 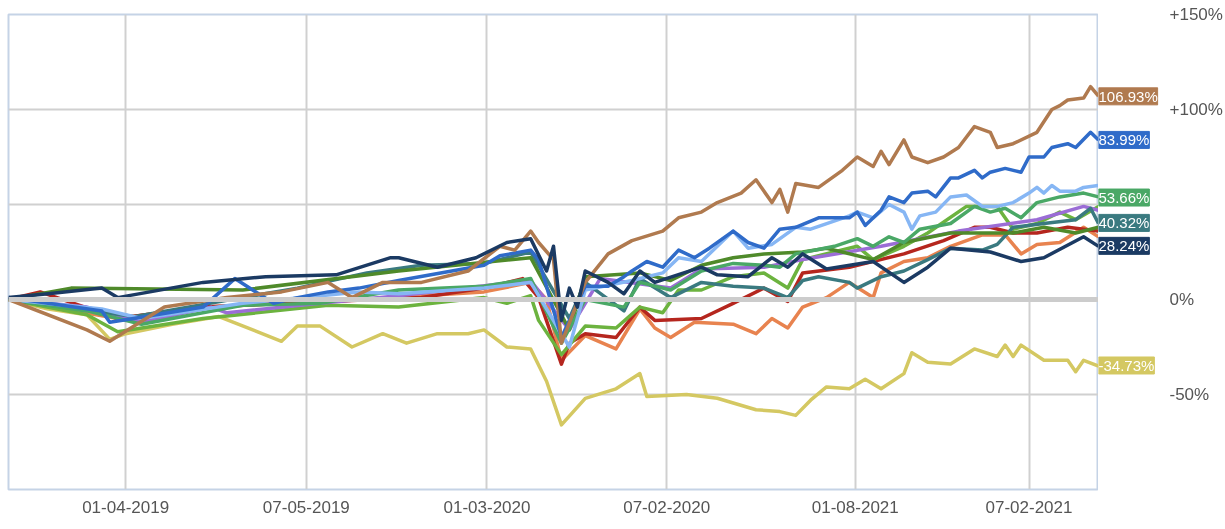 I want to click on y-tick-label: +150%, so click(x=1196, y=14).